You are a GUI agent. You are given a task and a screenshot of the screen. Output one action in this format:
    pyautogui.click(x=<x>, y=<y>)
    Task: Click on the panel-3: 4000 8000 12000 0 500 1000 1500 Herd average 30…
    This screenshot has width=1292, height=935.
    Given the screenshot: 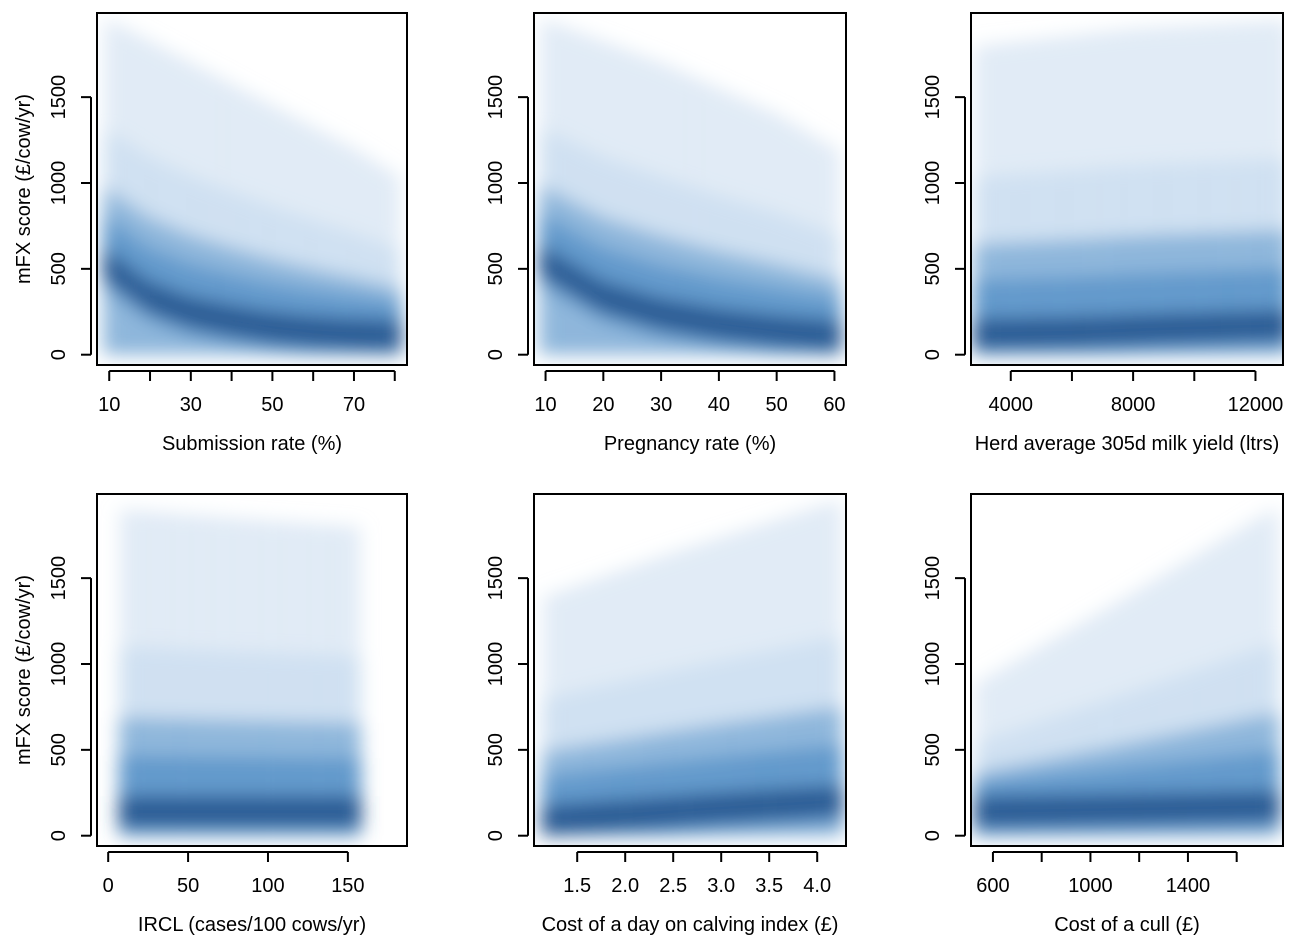 What is the action you would take?
    pyautogui.click(x=1103, y=233)
    